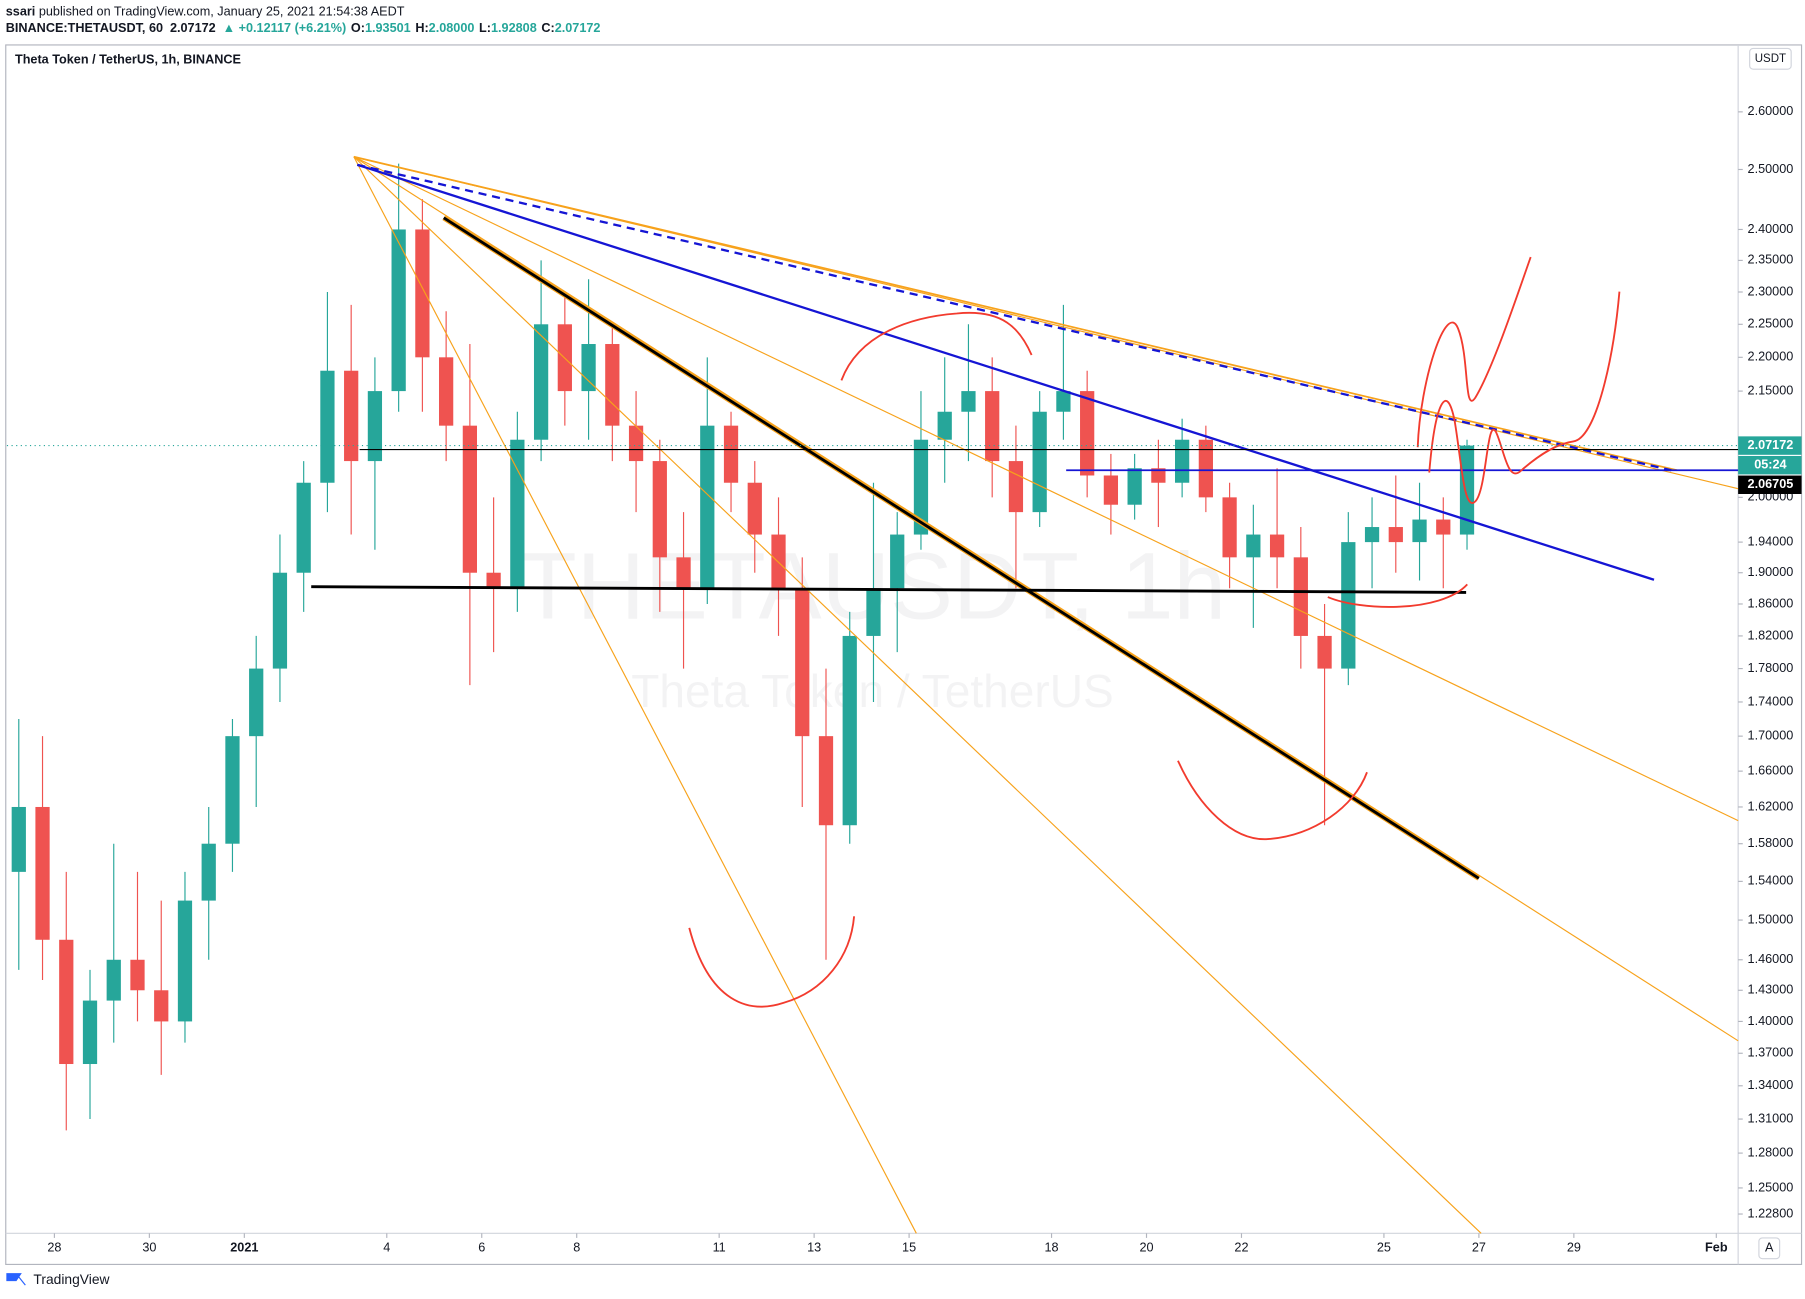 The height and width of the screenshot is (1299, 1805). Describe the element at coordinates (421, 28) in the screenshot. I see `ohlc-key: H:` at that location.